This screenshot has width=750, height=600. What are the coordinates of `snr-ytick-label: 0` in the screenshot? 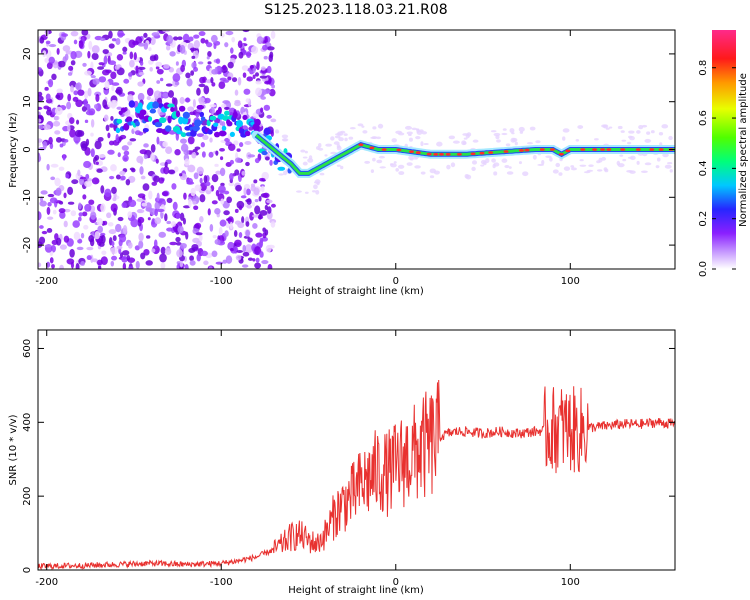 It's located at (27, 570).